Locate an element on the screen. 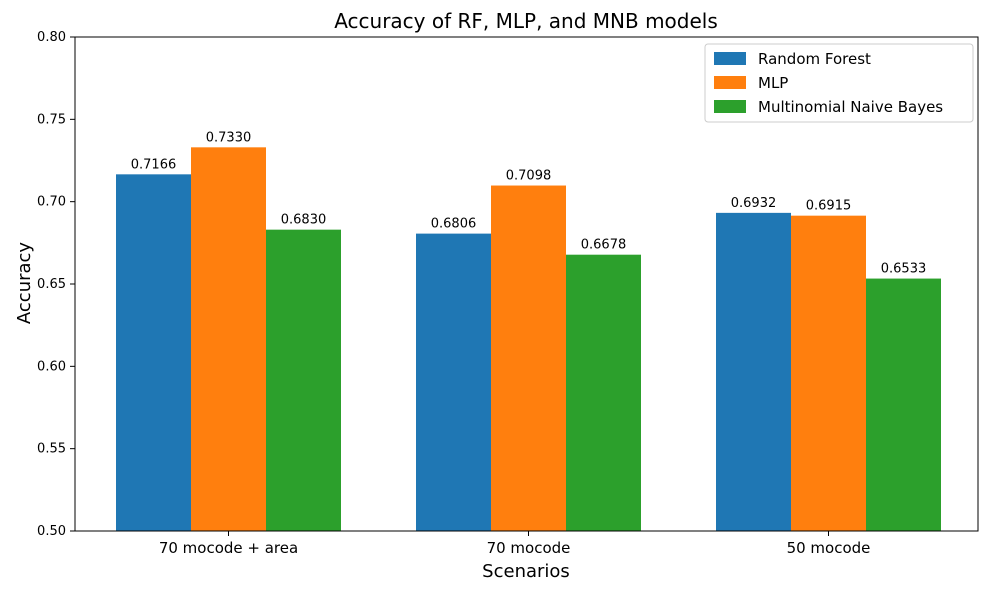  y-tick-label: 0.80 is located at coordinates (51, 37).